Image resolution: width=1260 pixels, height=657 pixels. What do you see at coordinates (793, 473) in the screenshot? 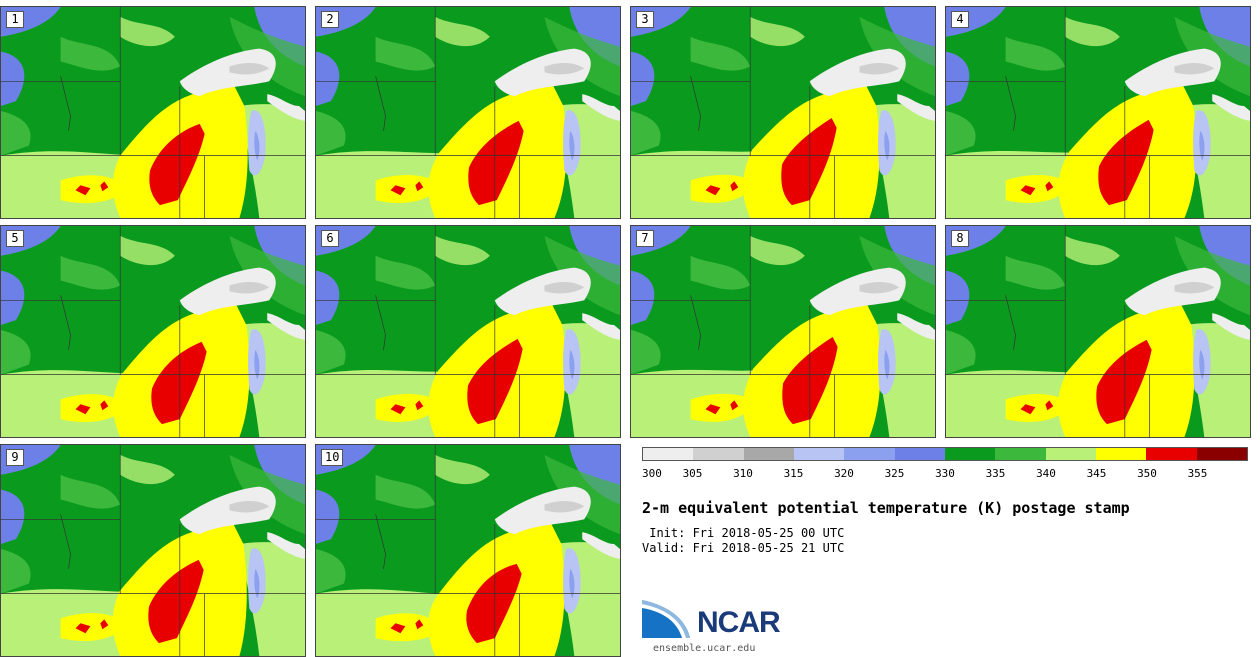
I see `colorbar-tick-label: 315` at bounding box center [793, 473].